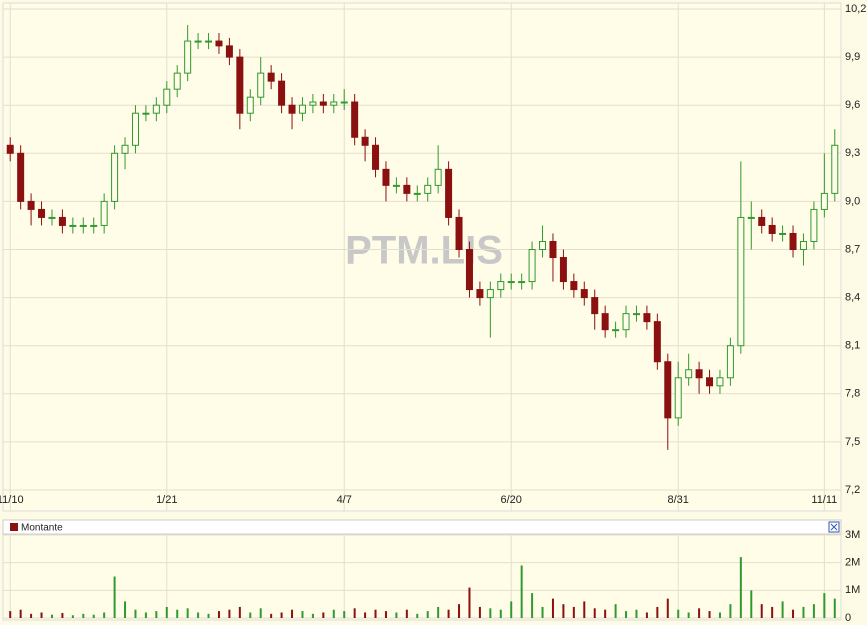 This screenshot has width=867, height=625. Describe the element at coordinates (422, 527) in the screenshot. I see `volume-legend-bar` at that location.